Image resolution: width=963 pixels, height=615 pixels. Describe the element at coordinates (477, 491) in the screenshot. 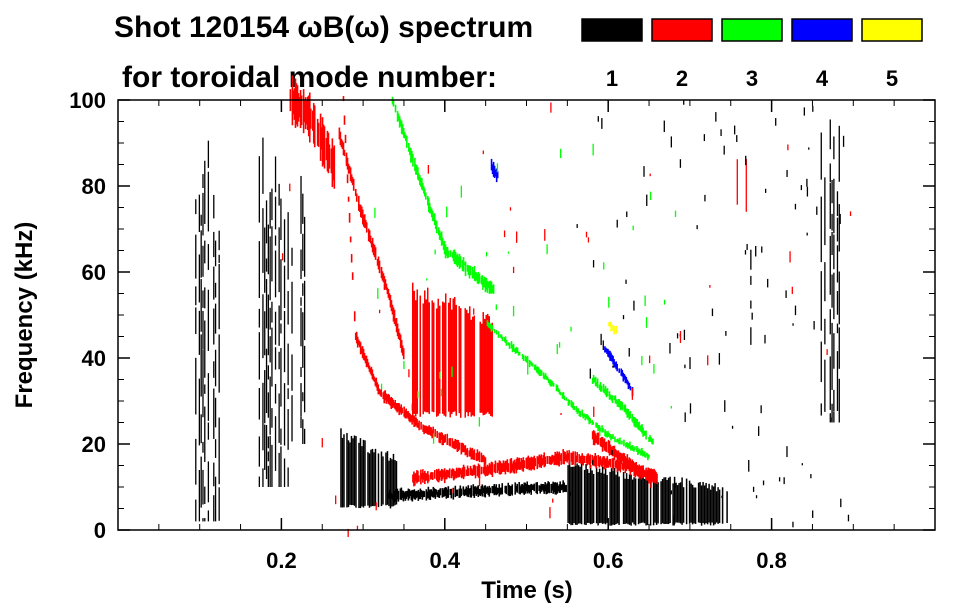

I see `mode-1-track` at that location.